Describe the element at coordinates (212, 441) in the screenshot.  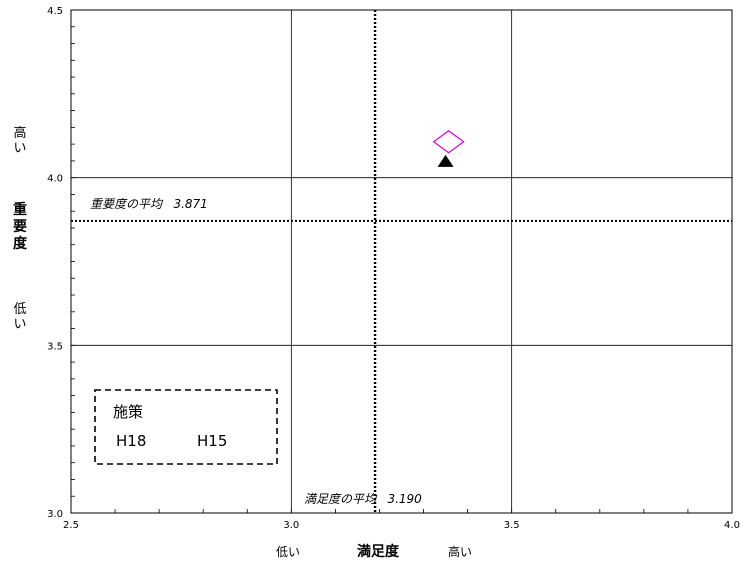
I see `legend-item-h15: H15` at that location.